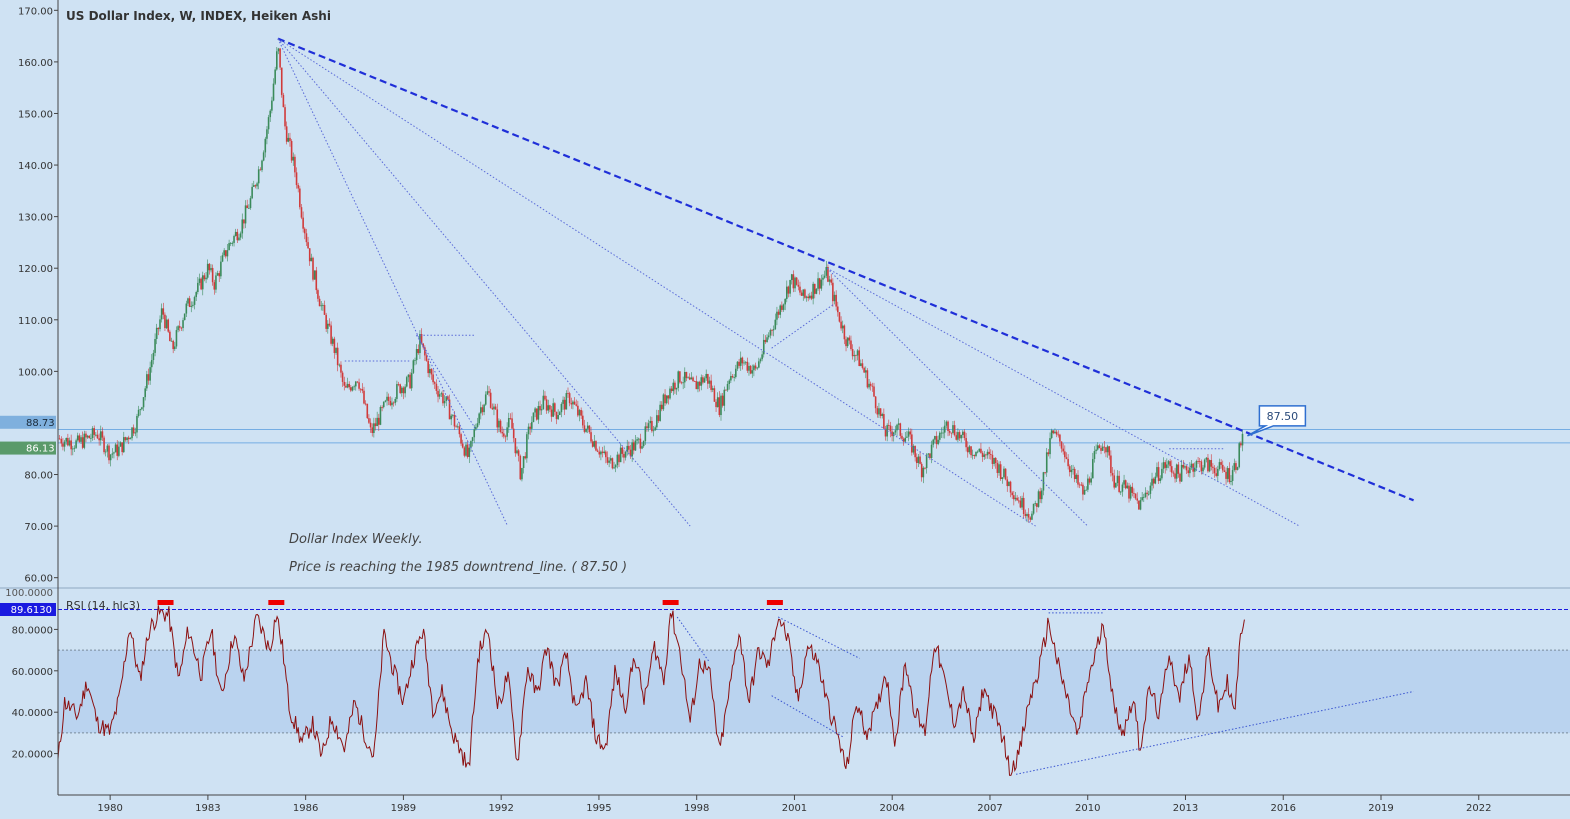  Describe the element at coordinates (500, 808) in the screenshot. I see `x-tick-label: 1992` at that location.